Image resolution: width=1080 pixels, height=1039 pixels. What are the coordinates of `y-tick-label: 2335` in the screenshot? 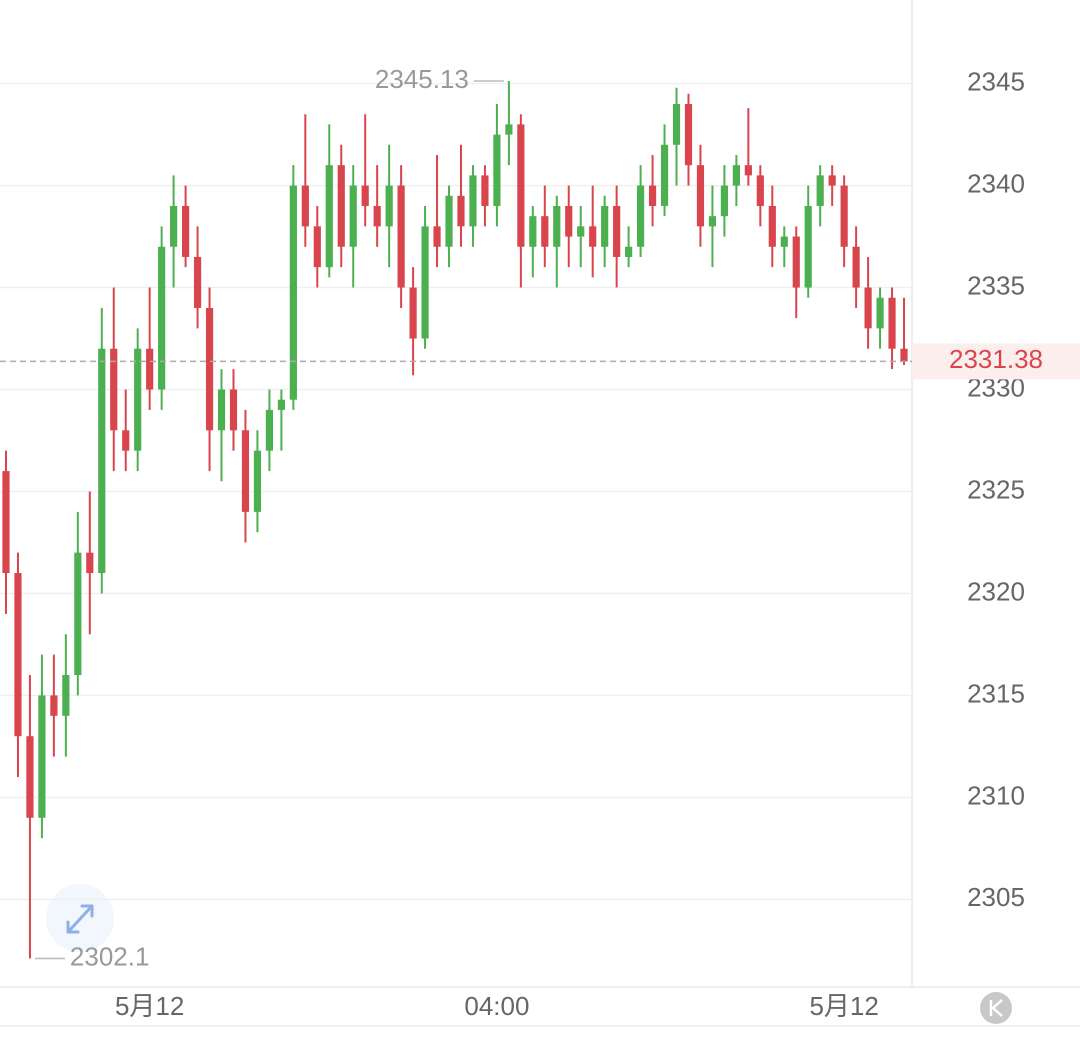 It's located at (996, 285).